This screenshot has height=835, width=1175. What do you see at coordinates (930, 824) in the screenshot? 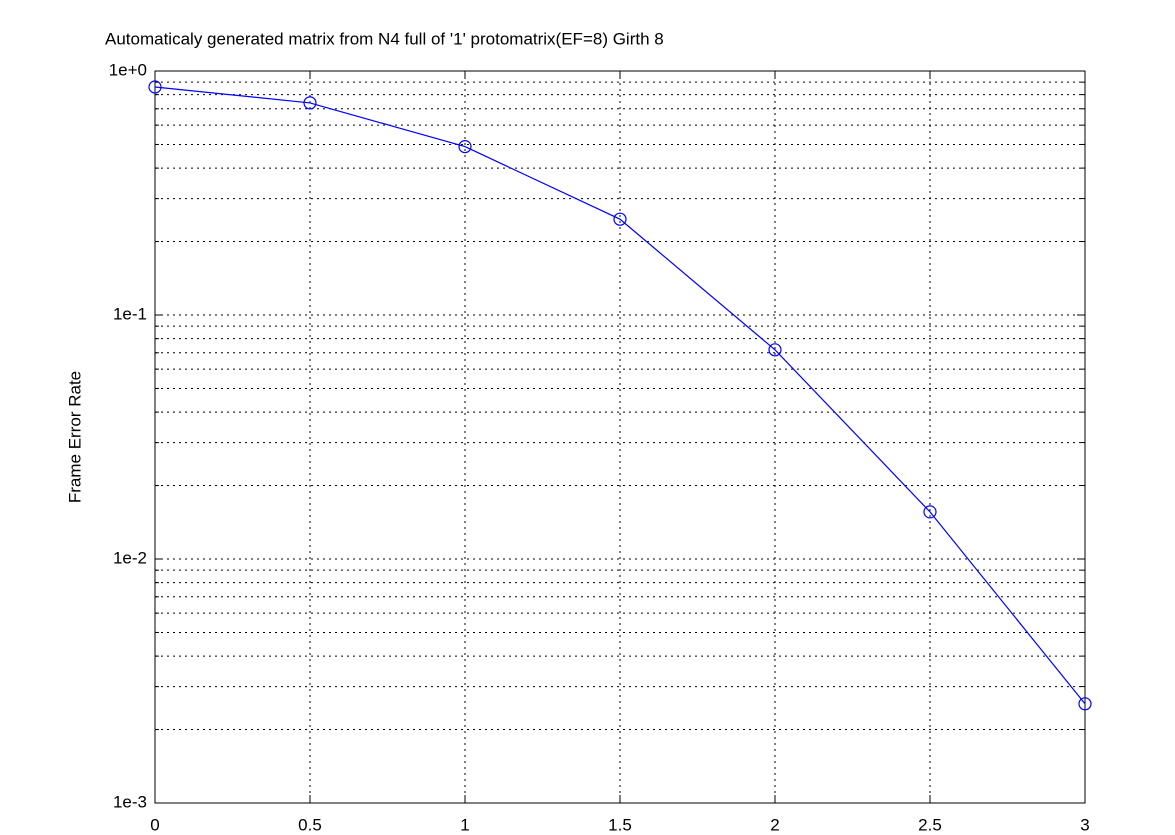
I see `x-tick-label: 2.5` at bounding box center [930, 824].